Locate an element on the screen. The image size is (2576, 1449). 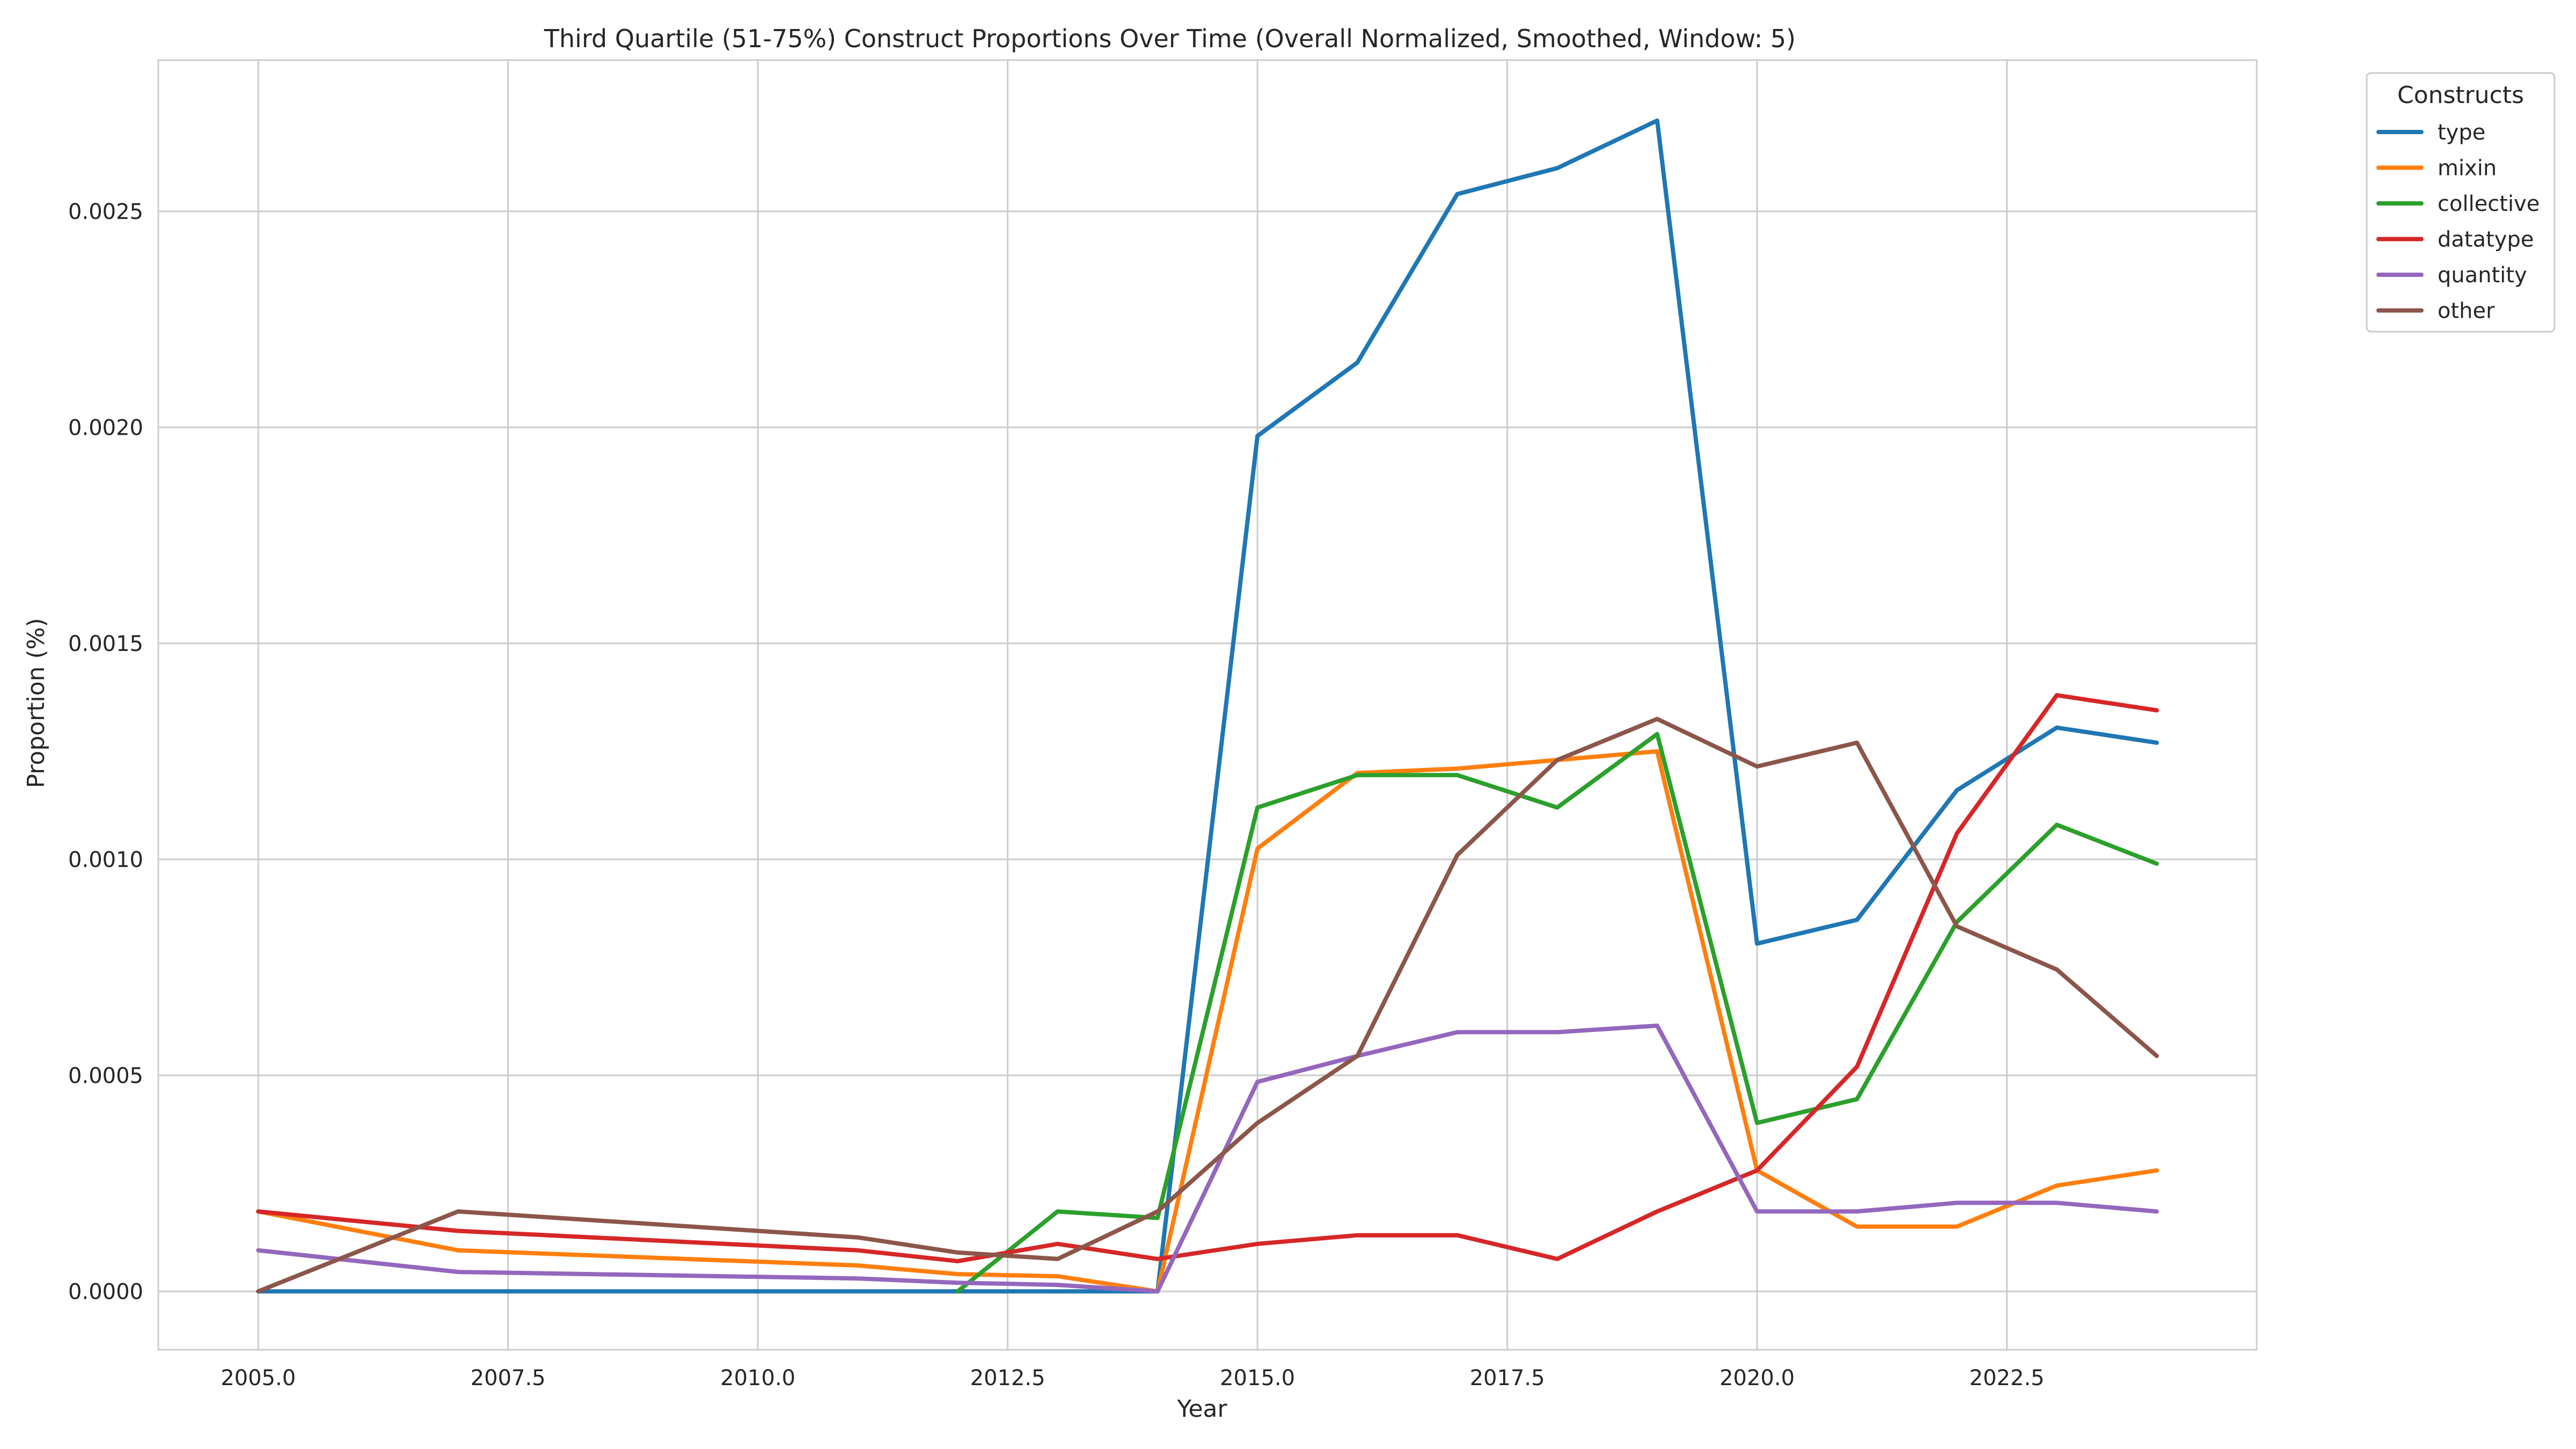
x-tick-label: 2015.0 is located at coordinates (1257, 1378).